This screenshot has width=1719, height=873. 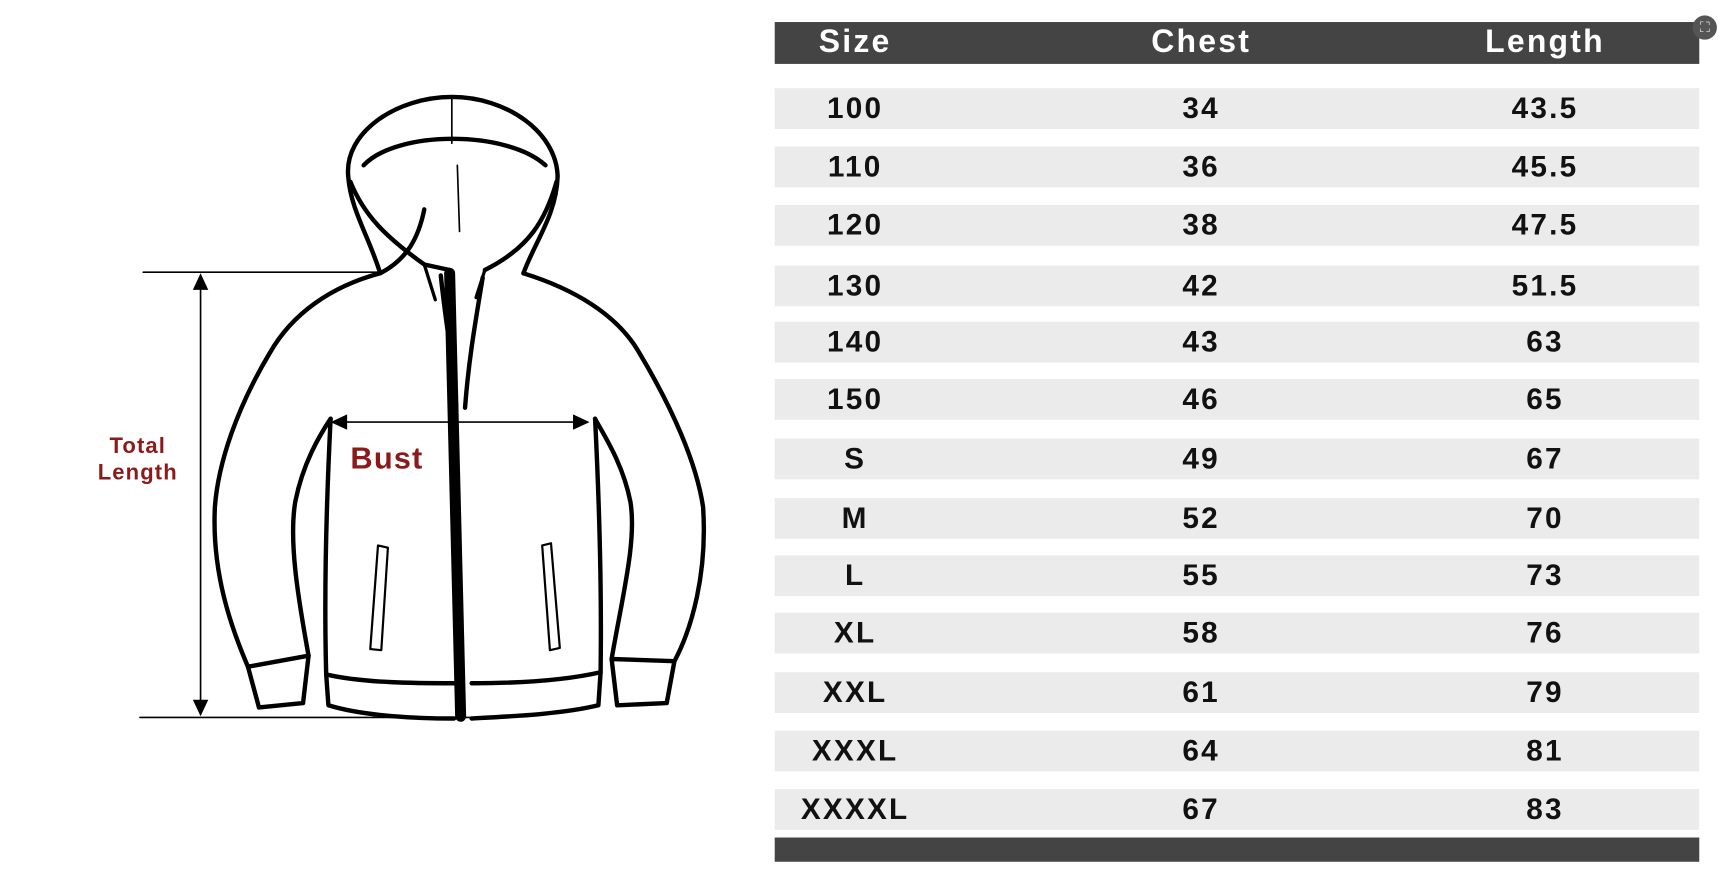 What do you see at coordinates (1237, 342) in the screenshot?
I see `table-row: 140 43 63` at bounding box center [1237, 342].